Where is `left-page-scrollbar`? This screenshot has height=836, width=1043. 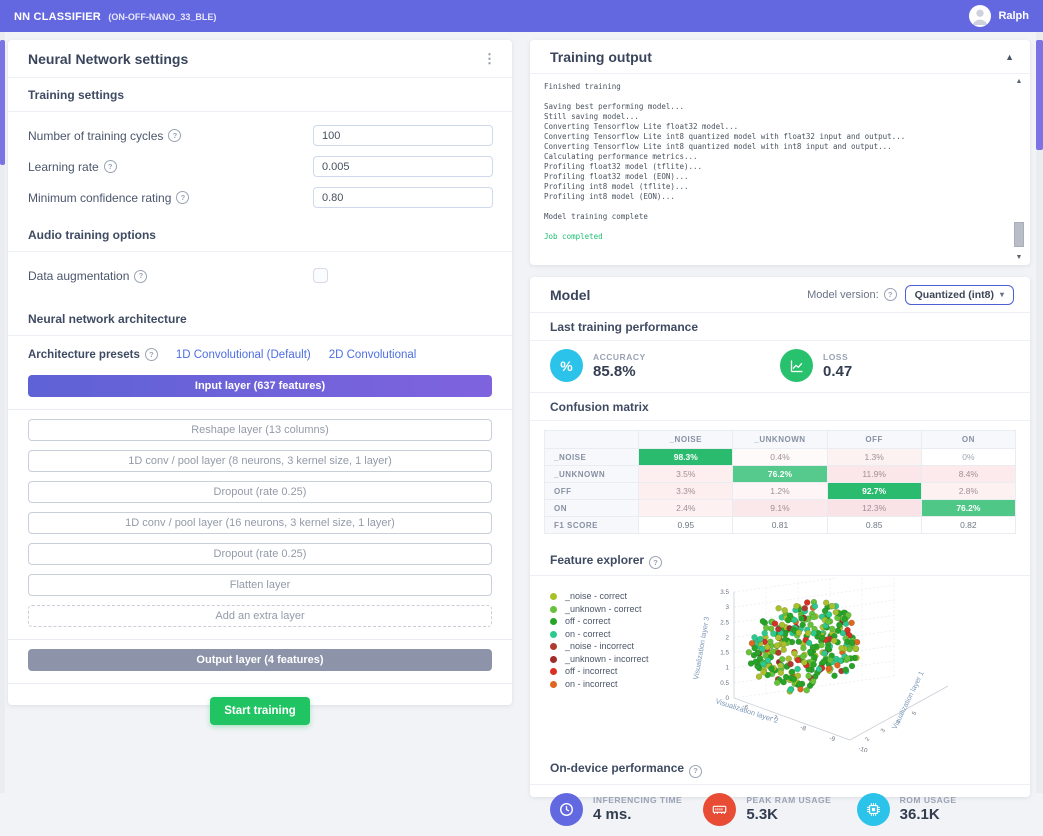
left-page-scrollbar is located at coordinates (2, 412).